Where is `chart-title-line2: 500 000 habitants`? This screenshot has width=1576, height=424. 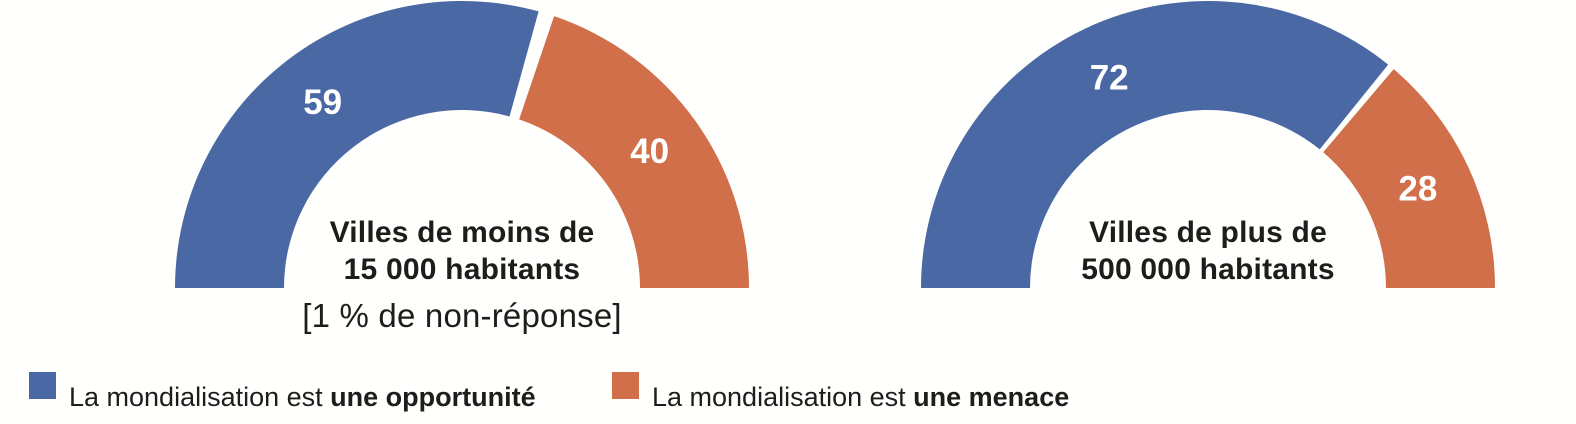 chart-title-line2: 500 000 habitants is located at coordinates (1208, 269).